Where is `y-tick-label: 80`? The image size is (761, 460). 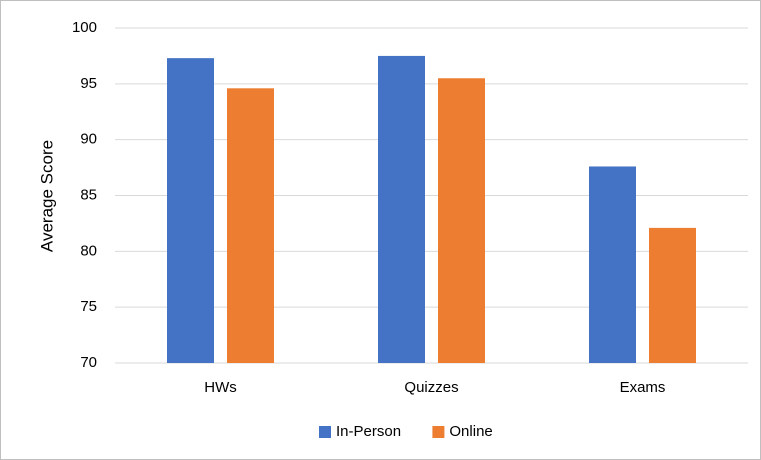 y-tick-label: 80 is located at coordinates (88, 250).